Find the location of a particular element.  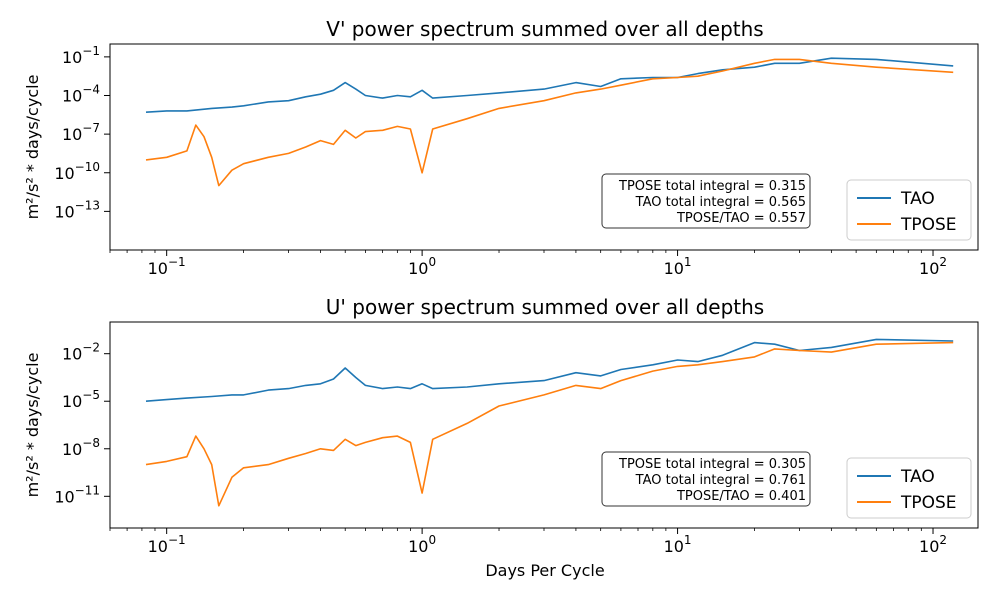

v-y-tick-label: 10⁻¹³ is located at coordinates (77, 209).